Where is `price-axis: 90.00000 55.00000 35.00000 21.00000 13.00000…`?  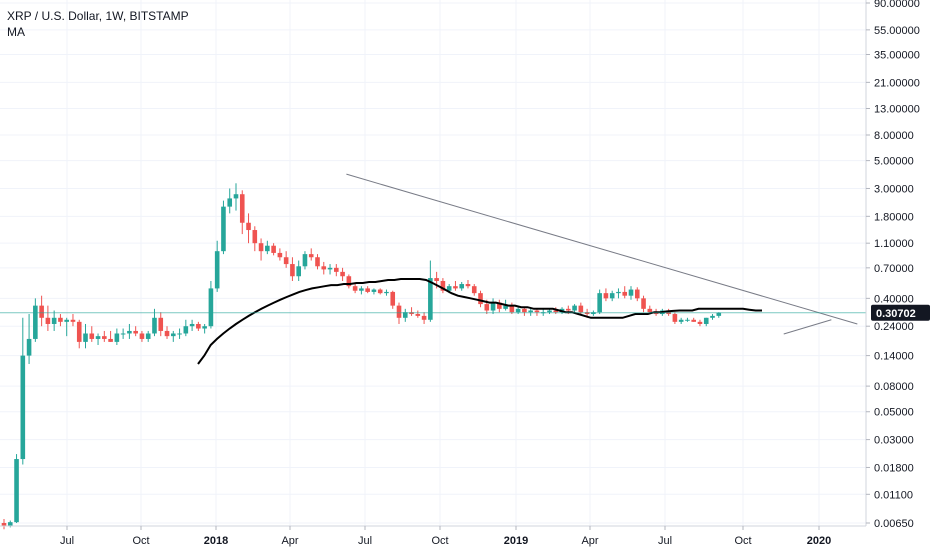
price-axis: 90.00000 55.00000 35.00000 21.00000 13.00000… is located at coordinates (893, 265).